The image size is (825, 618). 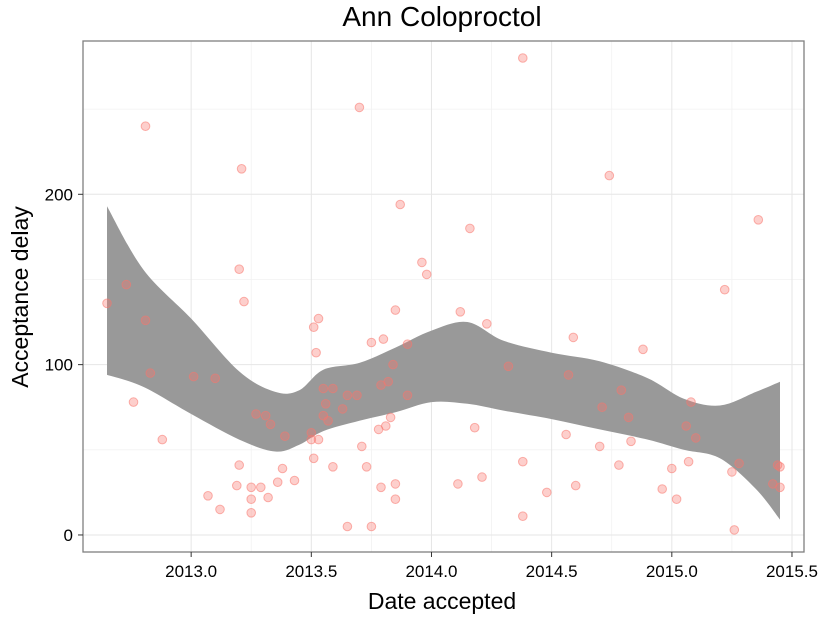 I want to click on x-tick-label: 2015.5, so click(x=792, y=571).